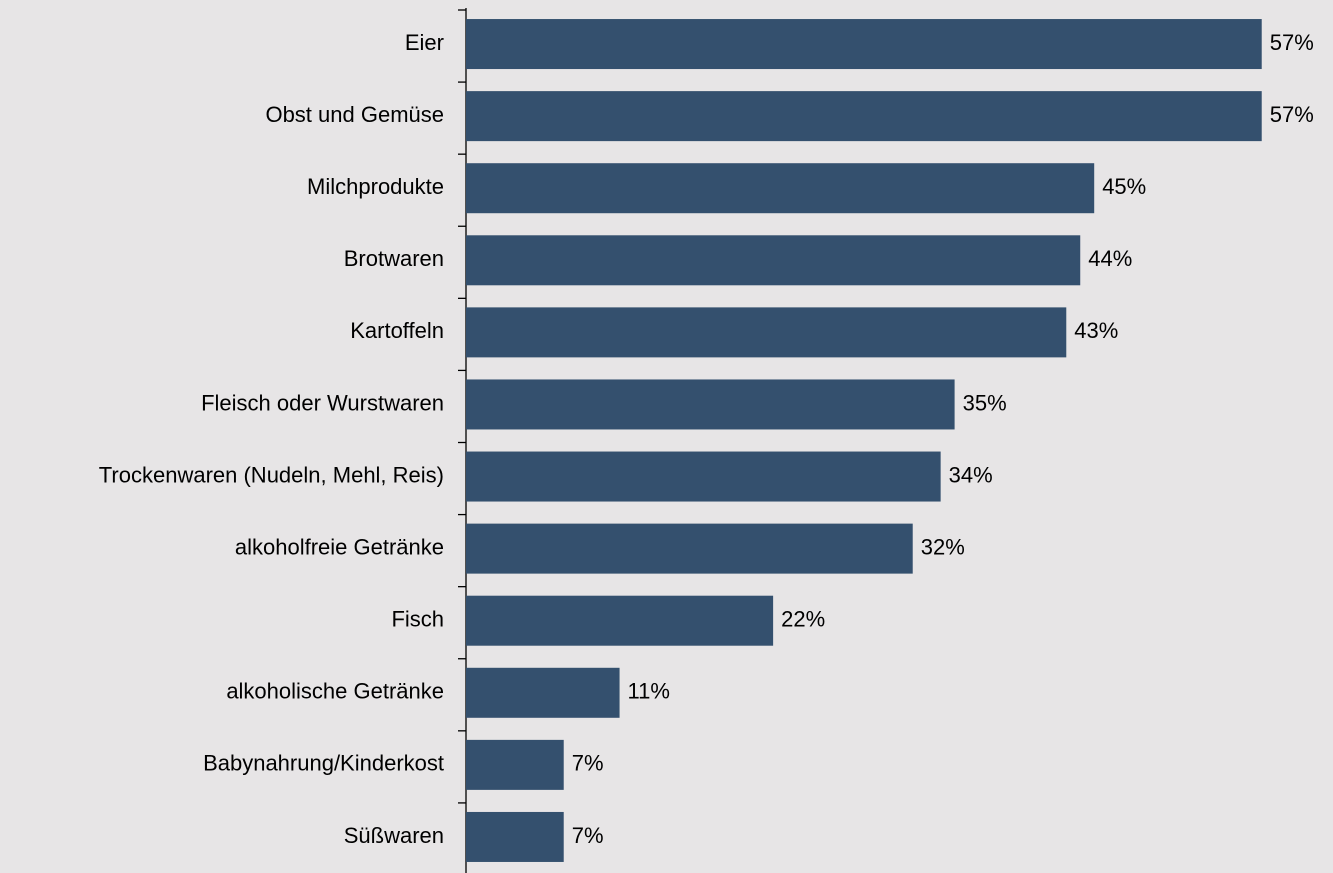 The image size is (1333, 873). What do you see at coordinates (1110, 258) in the screenshot?
I see `value-label: 44%` at bounding box center [1110, 258].